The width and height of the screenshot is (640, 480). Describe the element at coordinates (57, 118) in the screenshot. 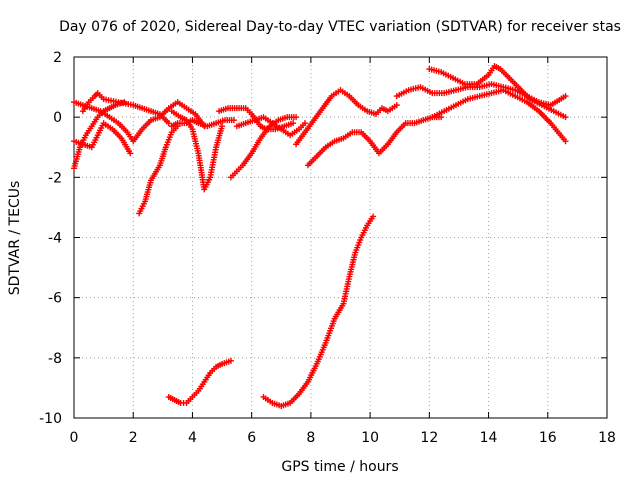

I see `y-tick-label: 0` at that location.